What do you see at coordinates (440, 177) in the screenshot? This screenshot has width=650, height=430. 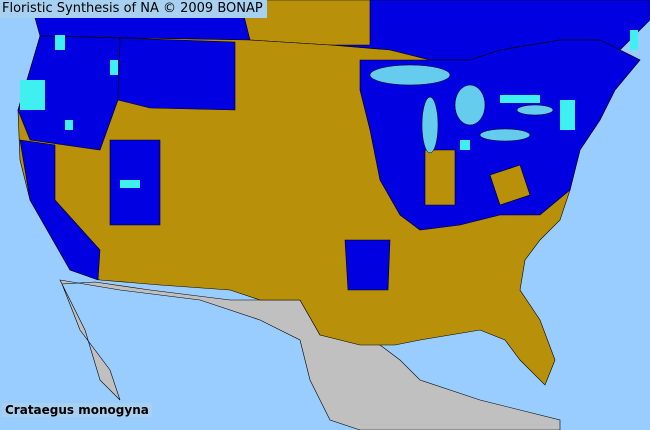 I see `indiana-absent` at bounding box center [440, 177].